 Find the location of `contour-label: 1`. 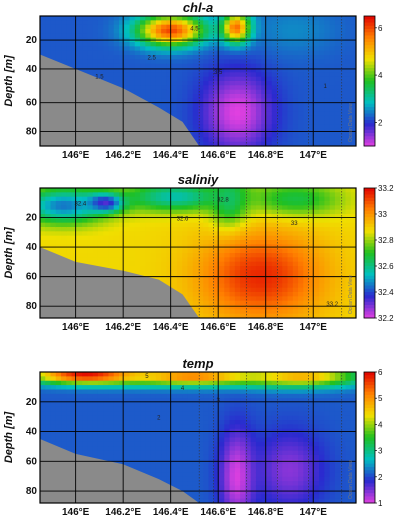

contour-label: 1 is located at coordinates (325, 87).